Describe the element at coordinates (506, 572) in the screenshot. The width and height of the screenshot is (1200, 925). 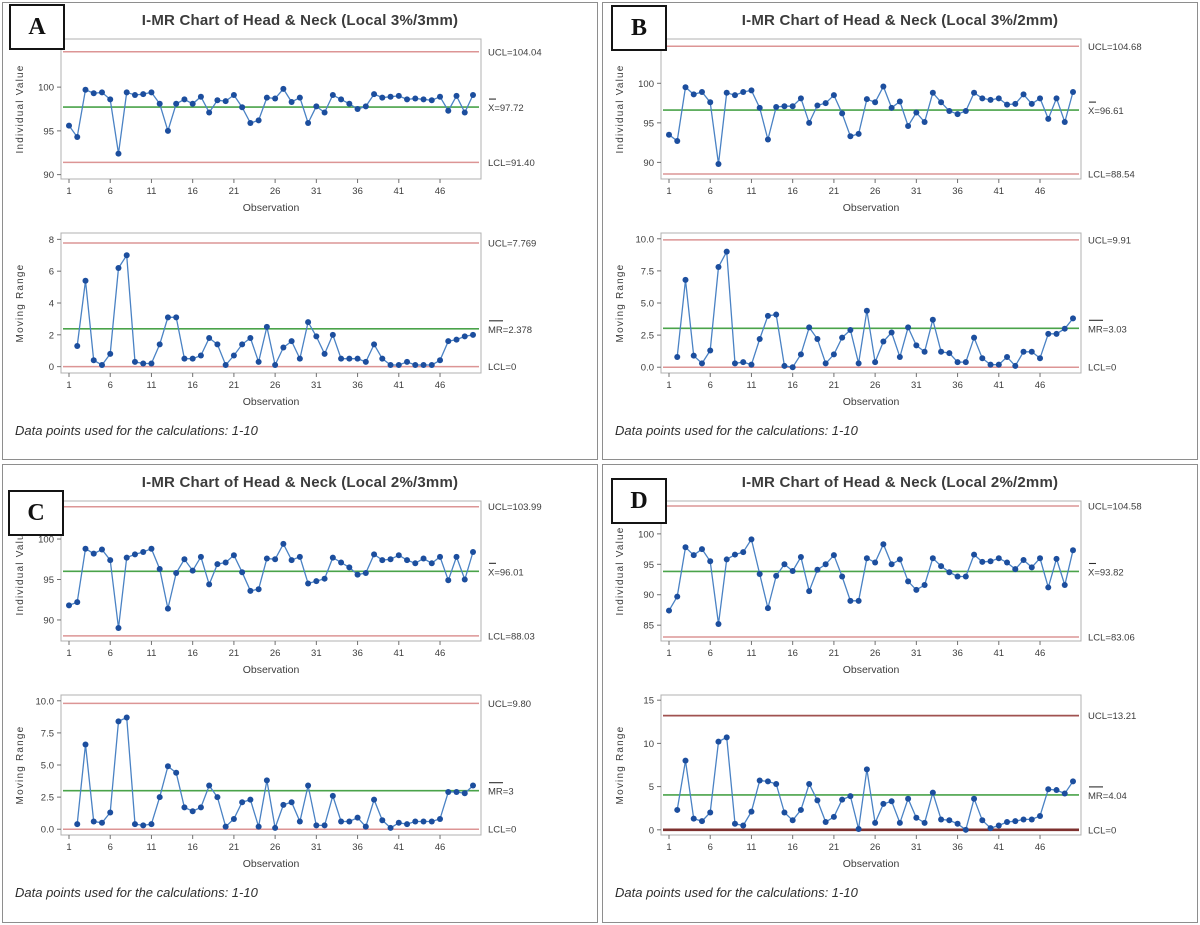
I see `svg-text: X=96.01` at that location.